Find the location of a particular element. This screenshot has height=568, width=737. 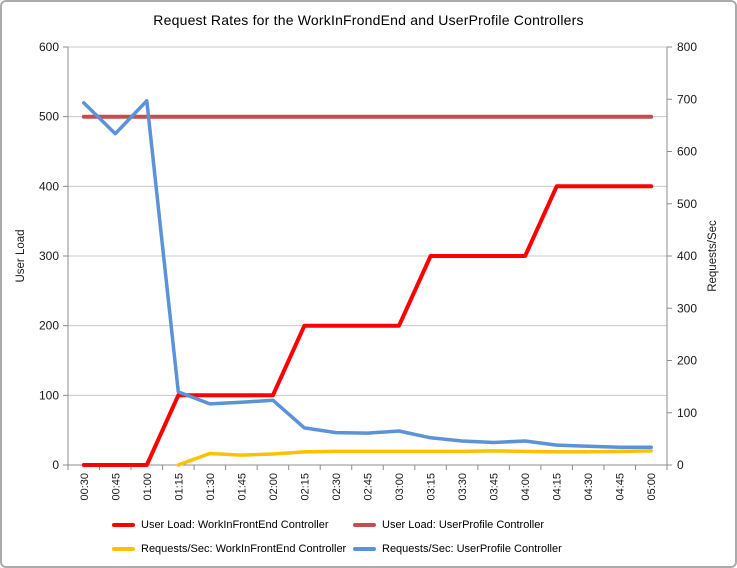

x-axis-tick-label: 03:45 is located at coordinates (495, 487).